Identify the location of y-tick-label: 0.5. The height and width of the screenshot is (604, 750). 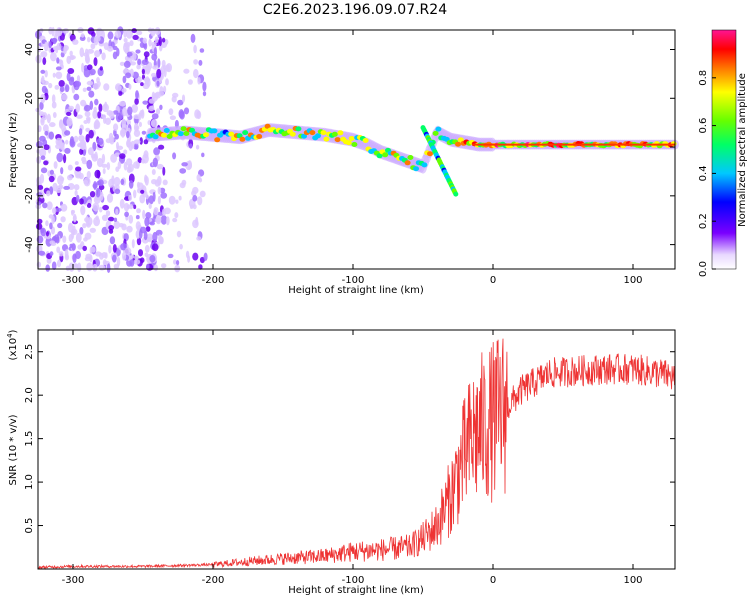
(29, 526).